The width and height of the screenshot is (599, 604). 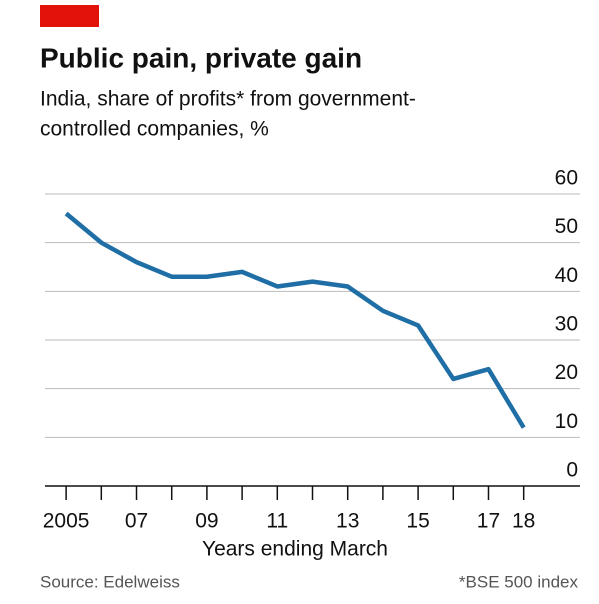 What do you see at coordinates (519, 581) in the screenshot?
I see `footnote: *BSE 500 index` at bounding box center [519, 581].